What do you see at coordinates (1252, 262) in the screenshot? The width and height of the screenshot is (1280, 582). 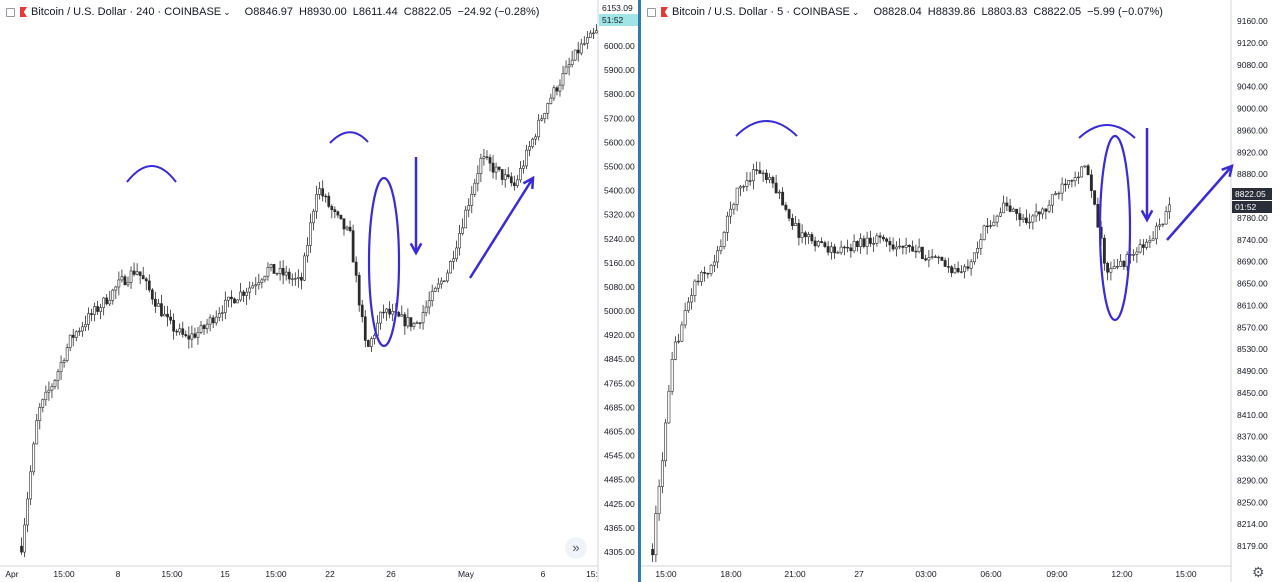 I see `price-tick-label: 8690.00` at bounding box center [1252, 262].